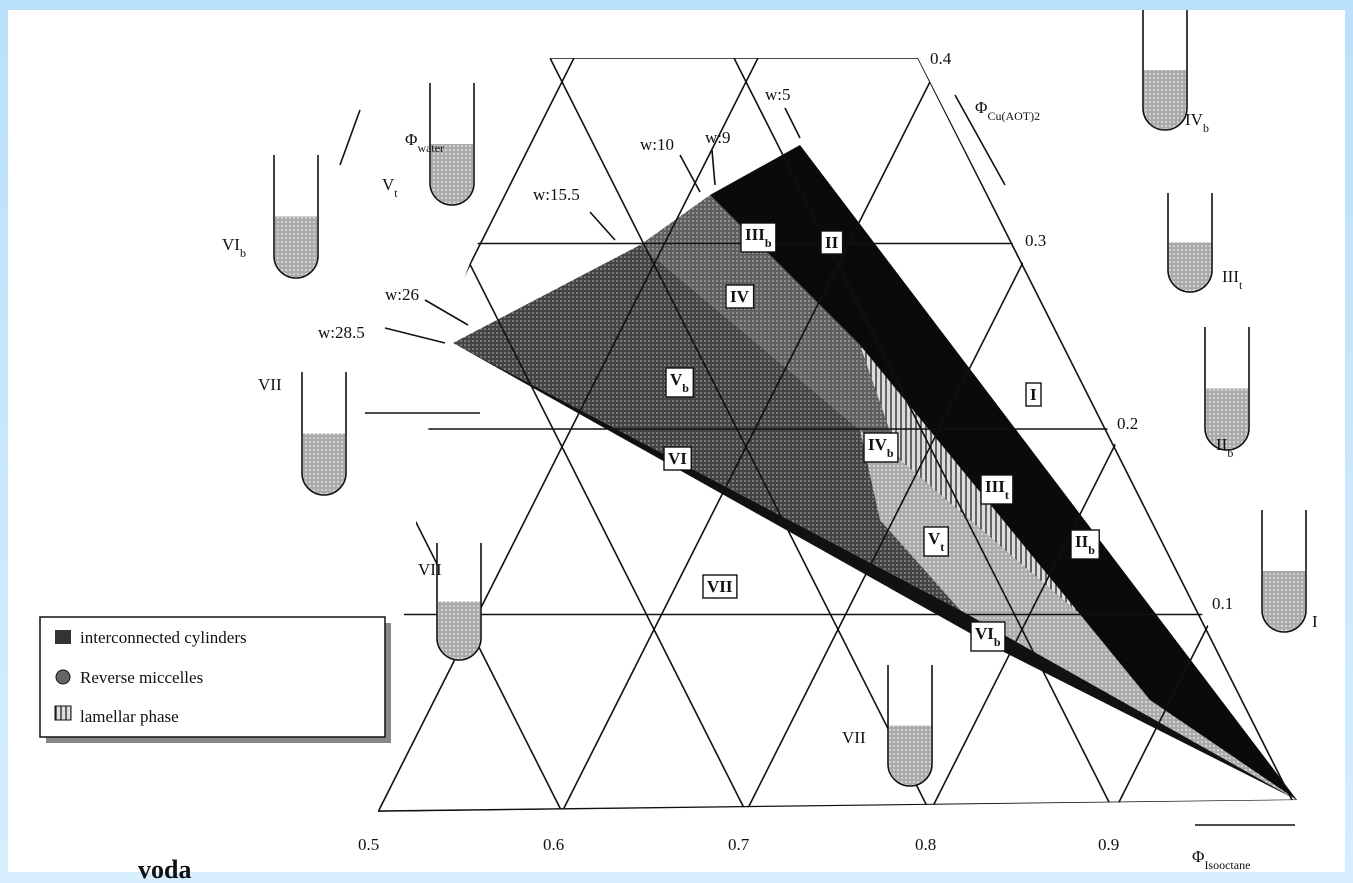  Describe the element at coordinates (925, 844) in the screenshot. I see `bottom-tick-label: 0.8` at that location.